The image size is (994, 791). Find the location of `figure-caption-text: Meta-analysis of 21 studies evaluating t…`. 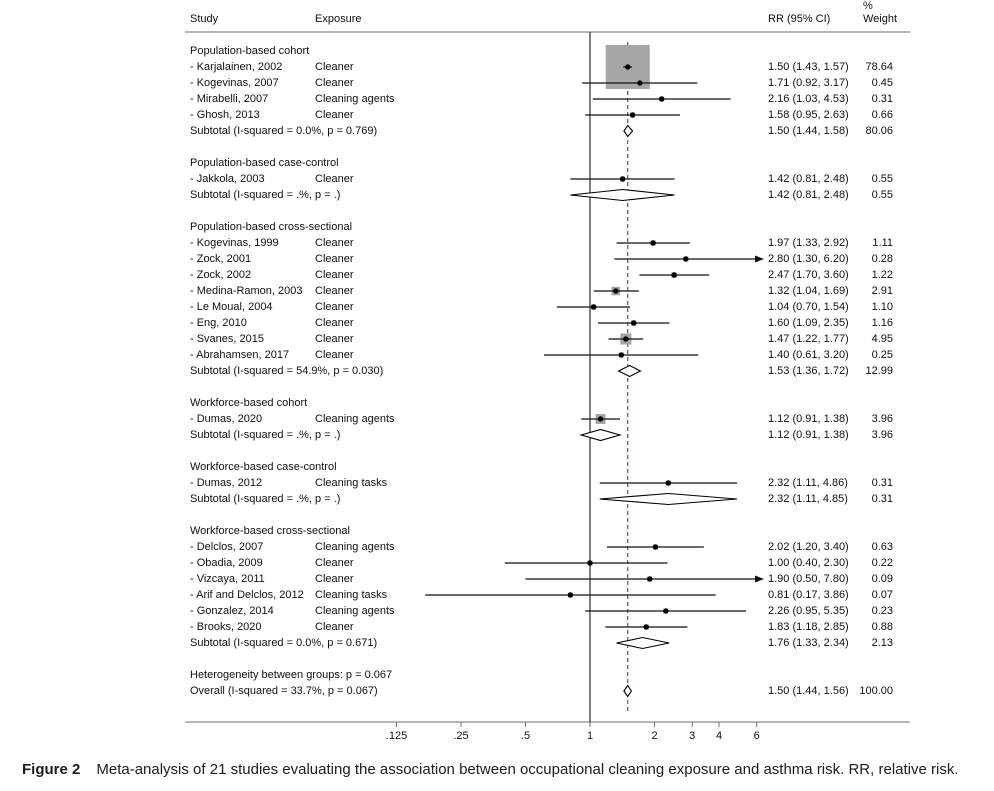

figure-caption-text: Meta-analysis of 21 studies evaluating t… is located at coordinates (527, 769).